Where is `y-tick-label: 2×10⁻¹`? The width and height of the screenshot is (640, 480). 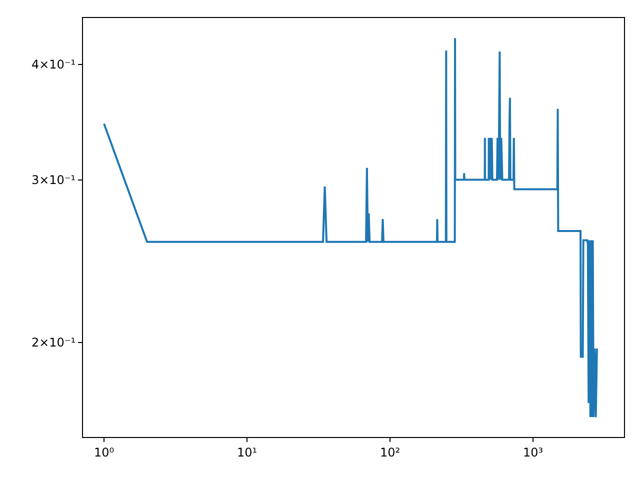 y-tick-label: 2×10⁻¹ is located at coordinates (53, 343).